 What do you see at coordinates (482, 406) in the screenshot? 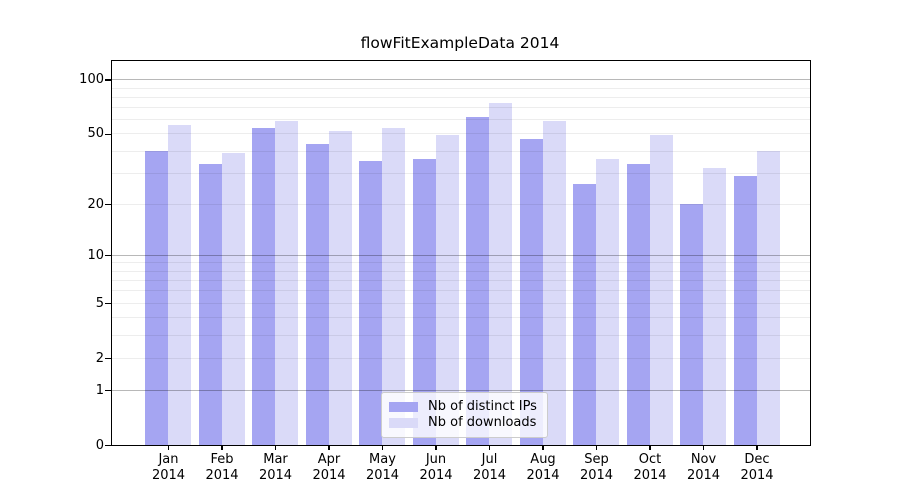
I see `legend-label-distinct-ips: Nb of distinct IPs` at bounding box center [482, 406].